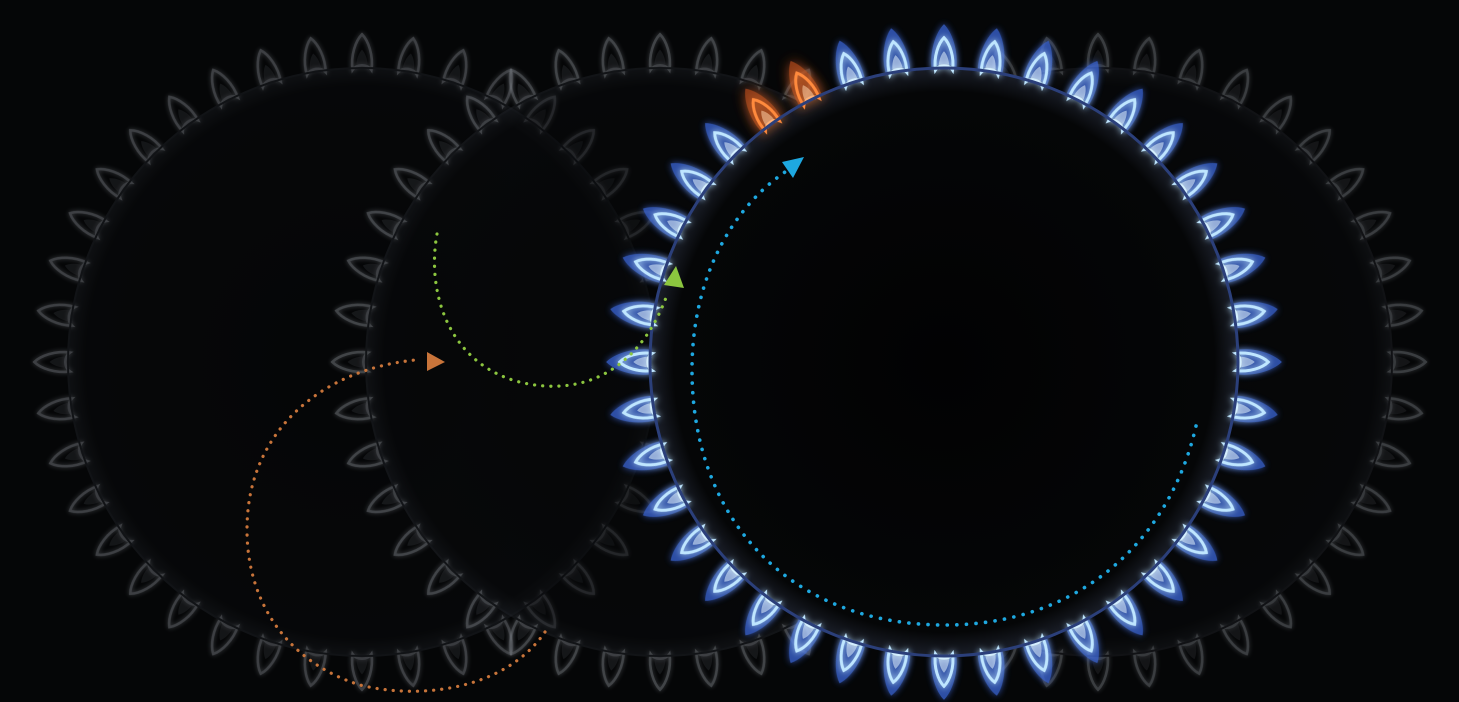 The height and width of the screenshot is (702, 1459). What do you see at coordinates (674, 277) in the screenshot?
I see `green-arrowhead` at bounding box center [674, 277].